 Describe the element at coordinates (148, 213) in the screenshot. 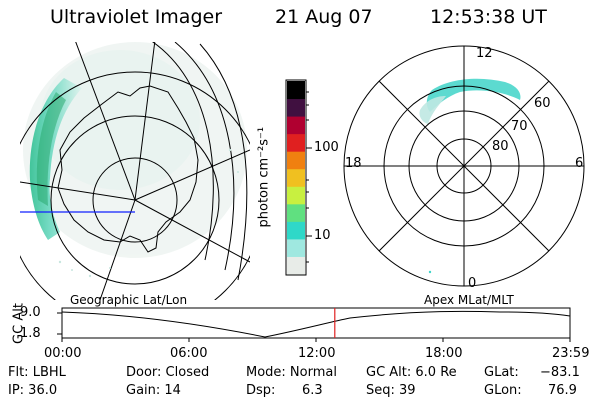

I see `noise-dots` at that location.